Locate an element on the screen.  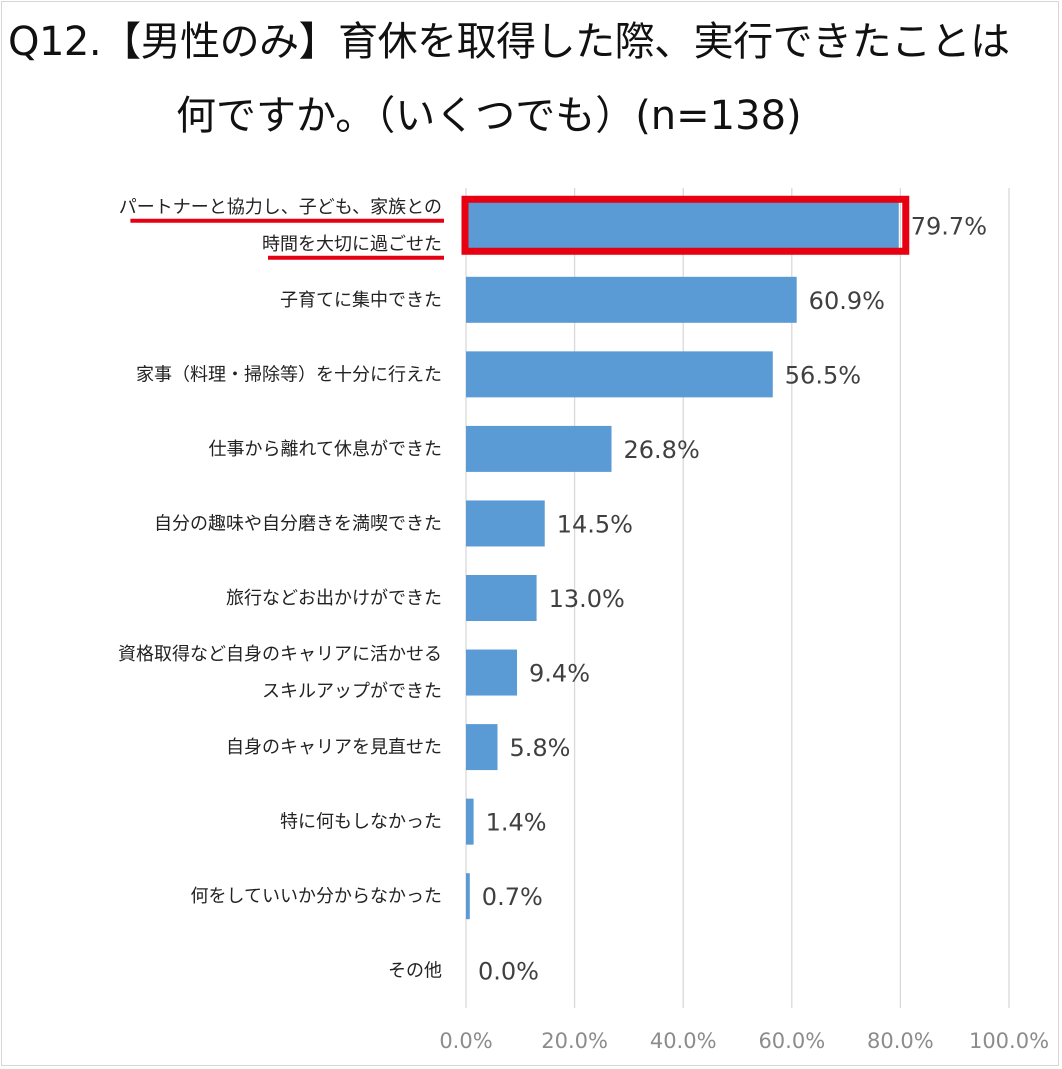
value-label: 0.7% is located at coordinates (512, 897).